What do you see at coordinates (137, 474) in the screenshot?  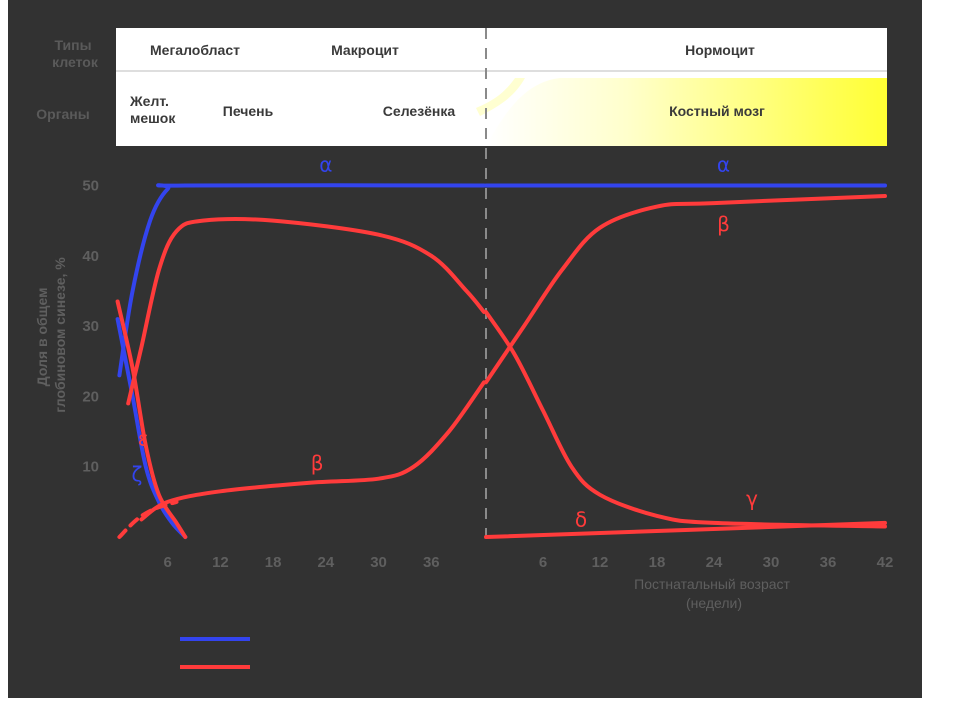 I see `series-label-1-prenatal: ζ` at bounding box center [137, 474].